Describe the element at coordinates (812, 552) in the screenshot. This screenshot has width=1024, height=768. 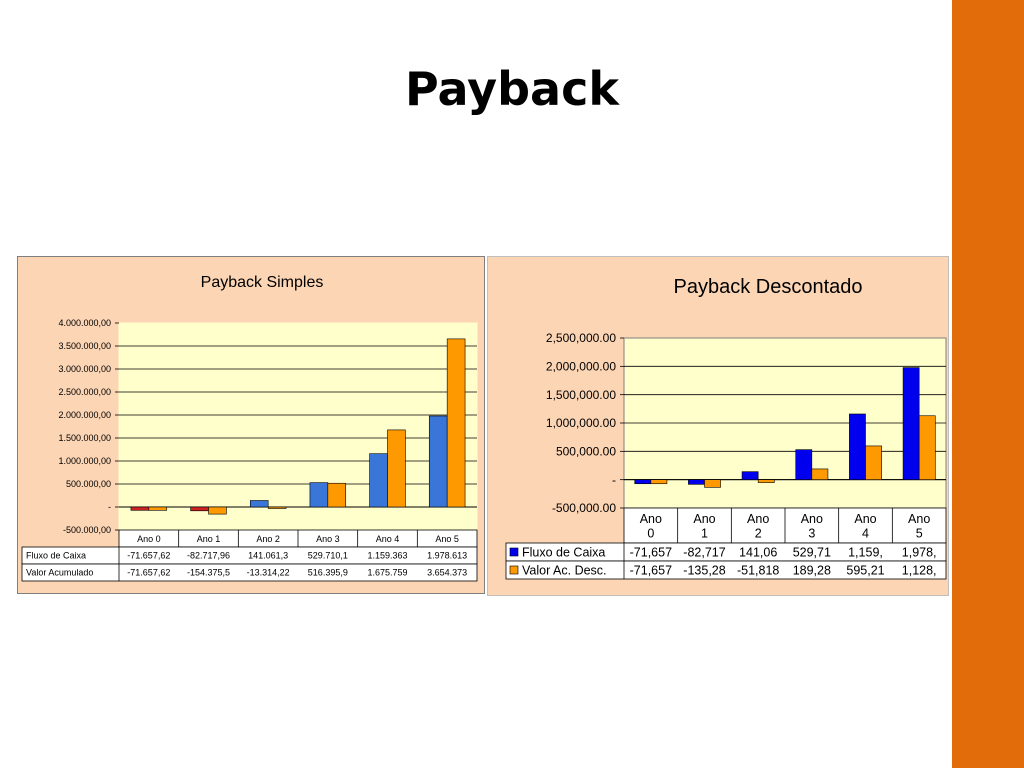
I see `data-label: 529,71` at that location.